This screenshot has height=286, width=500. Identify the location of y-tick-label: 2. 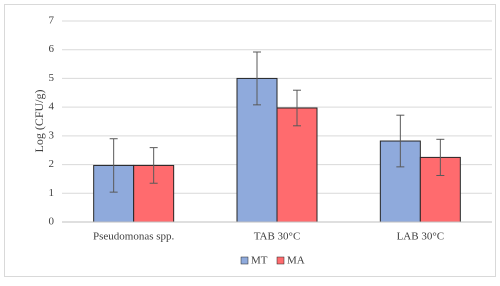
(52, 164).